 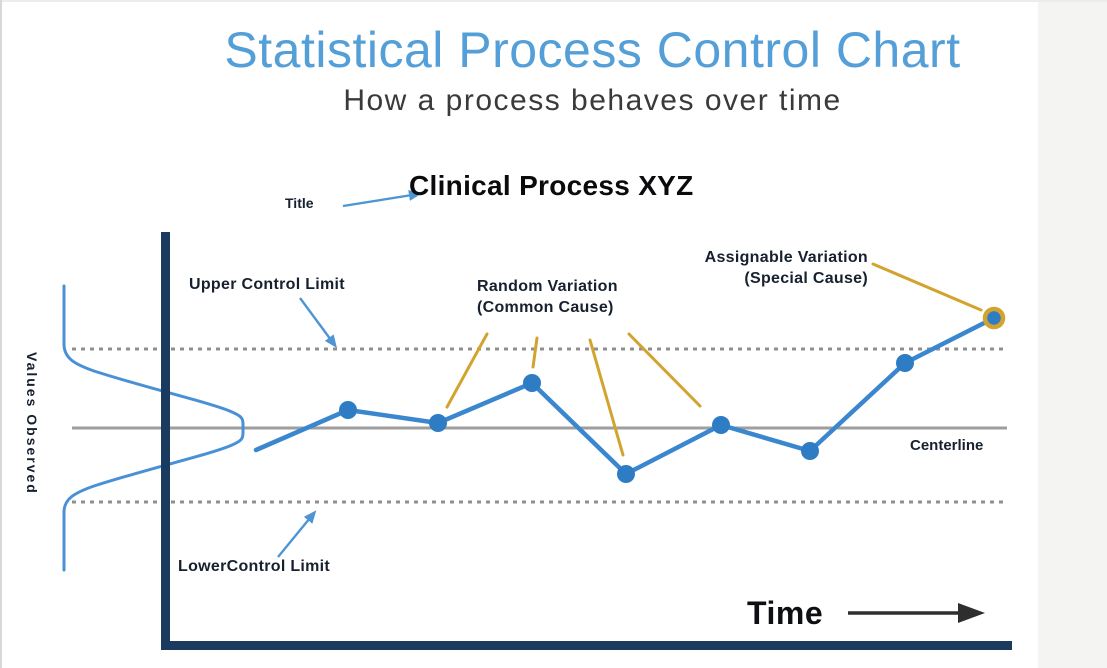 What do you see at coordinates (759, 268) in the screenshot?
I see `assignable-variation-label: Assignable Variation (Special Cause)` at bounding box center [759, 268].